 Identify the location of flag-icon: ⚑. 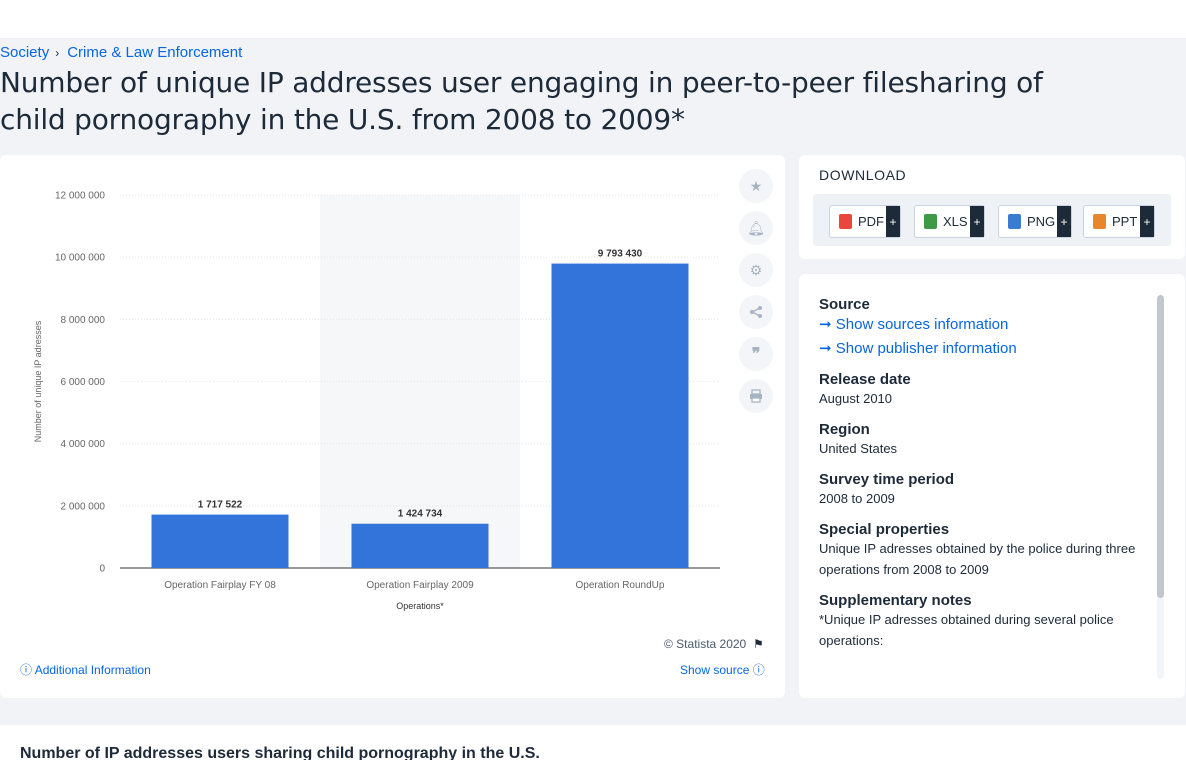
(758, 644).